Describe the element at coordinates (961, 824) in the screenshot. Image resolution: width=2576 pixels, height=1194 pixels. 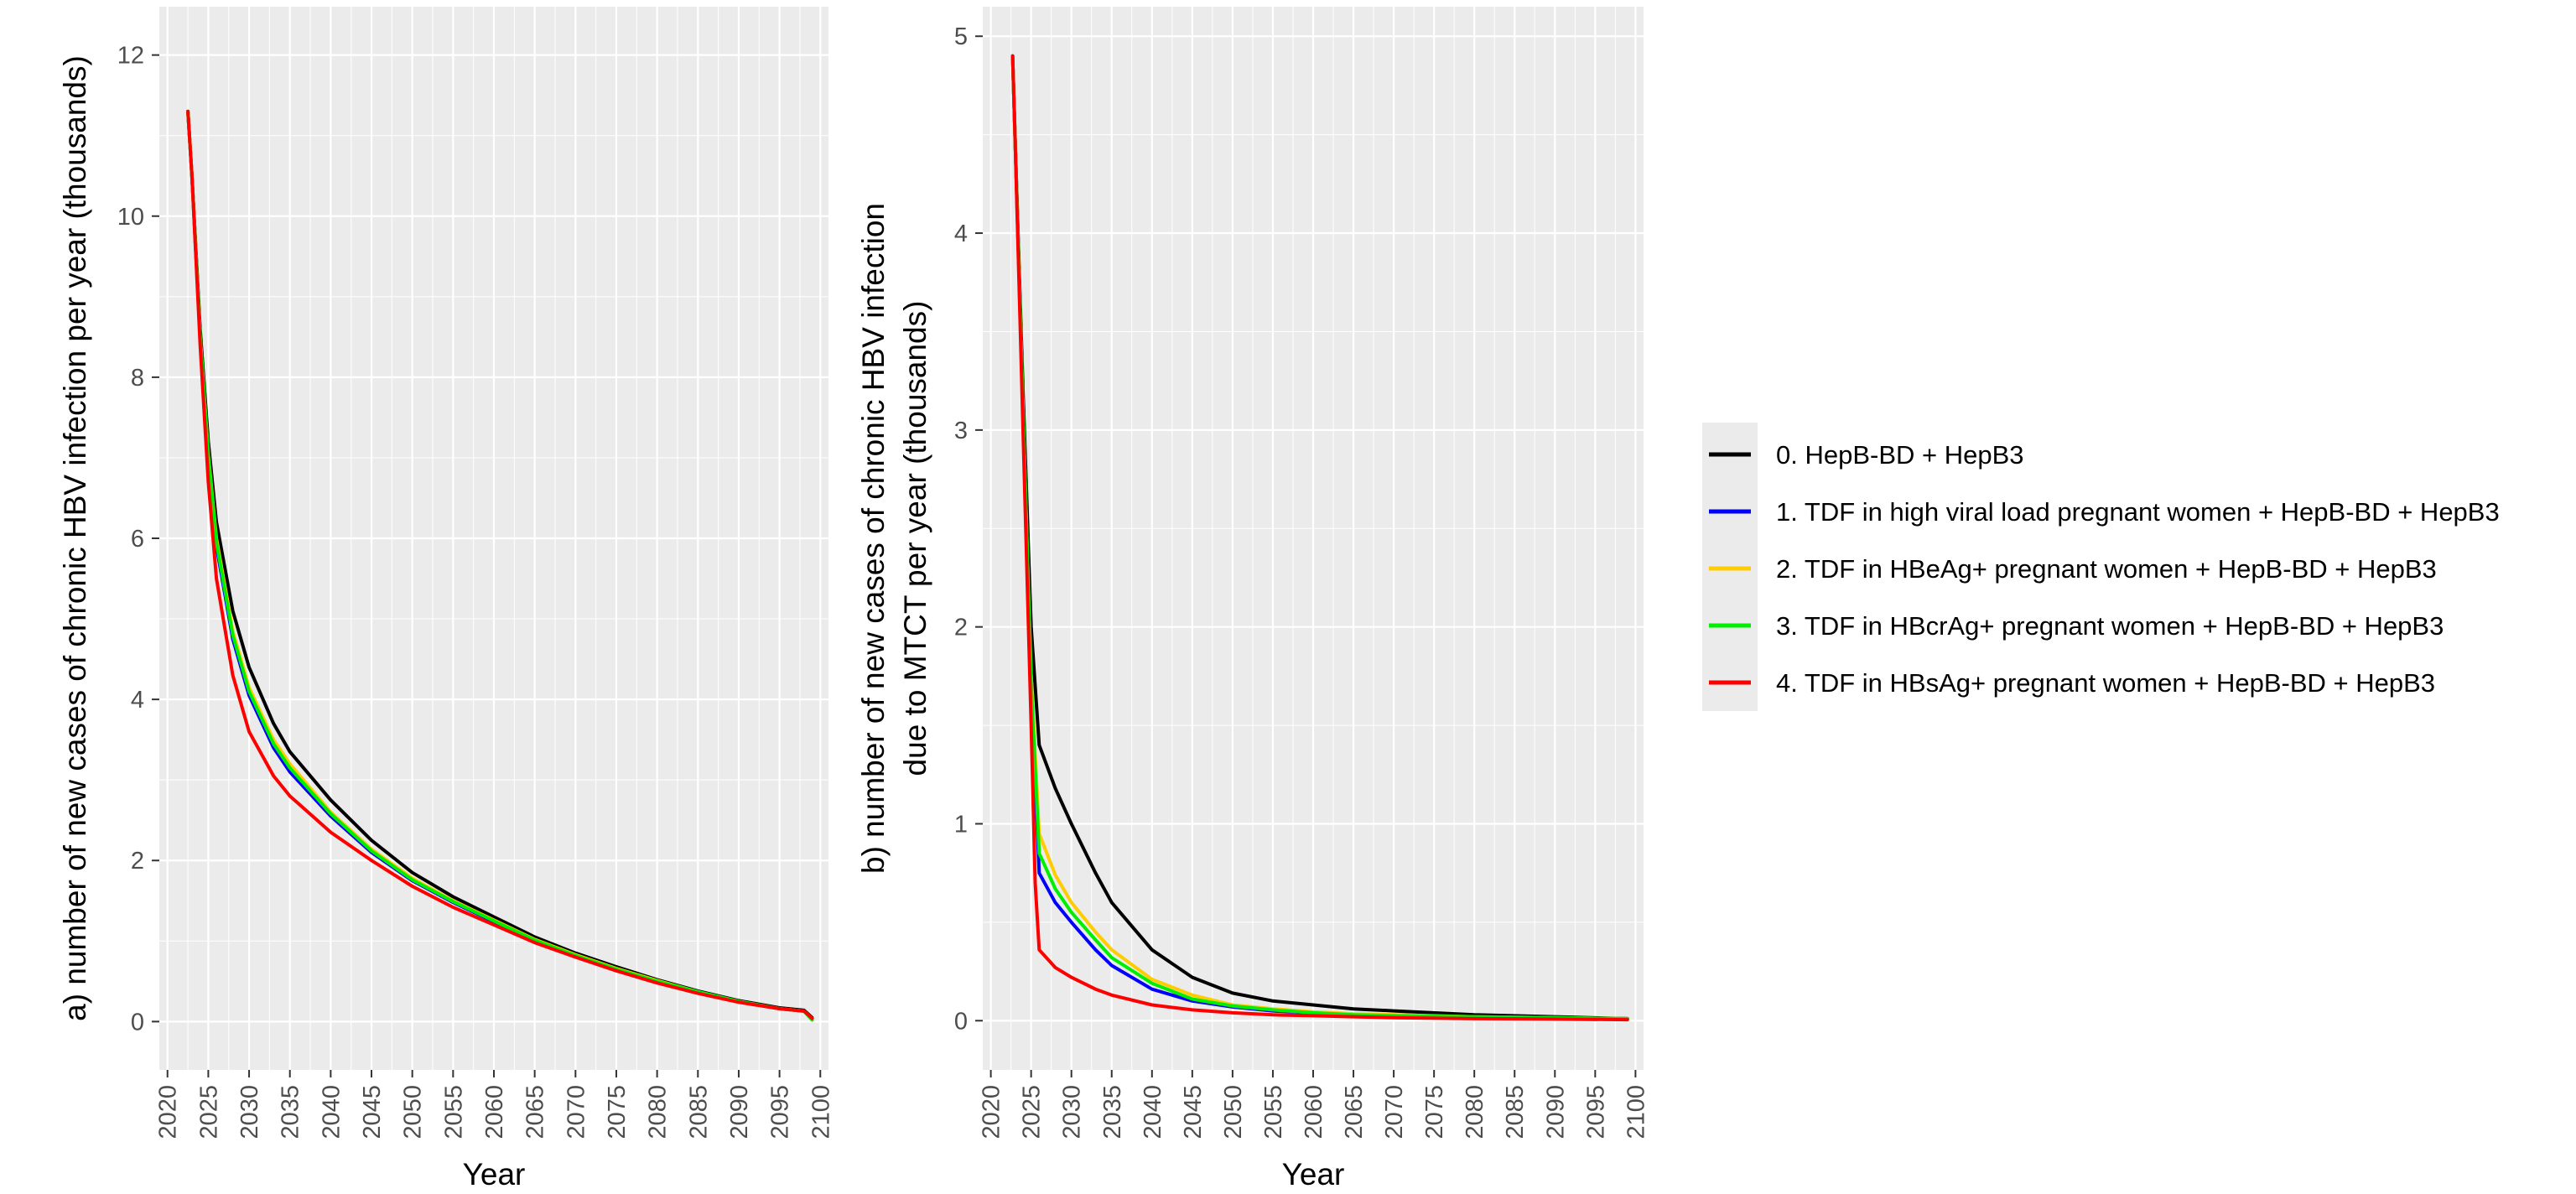
I see `y-tick-label: 1` at that location.